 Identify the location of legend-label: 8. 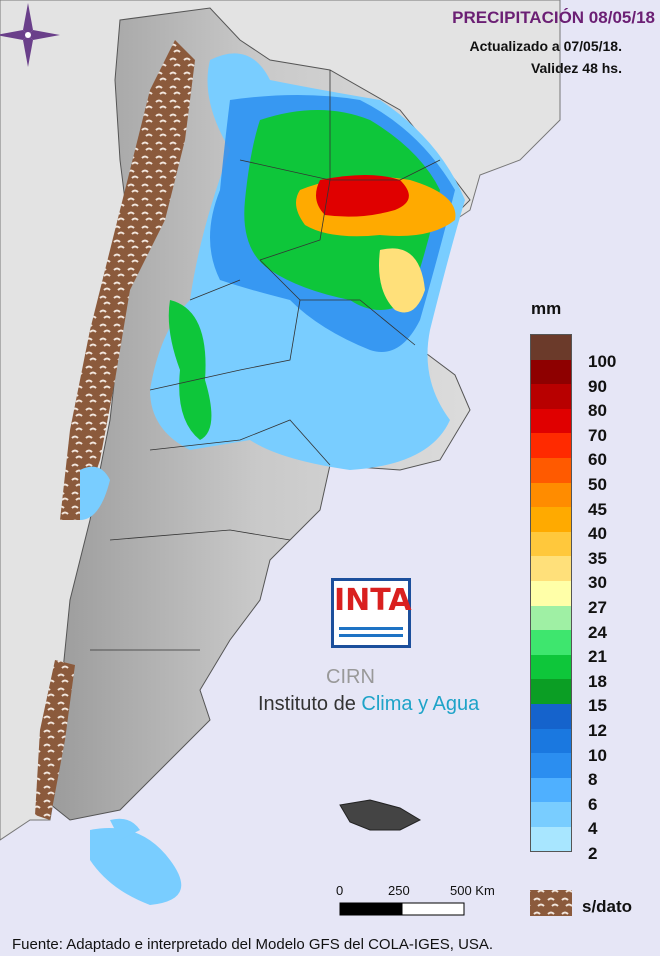
(593, 780).